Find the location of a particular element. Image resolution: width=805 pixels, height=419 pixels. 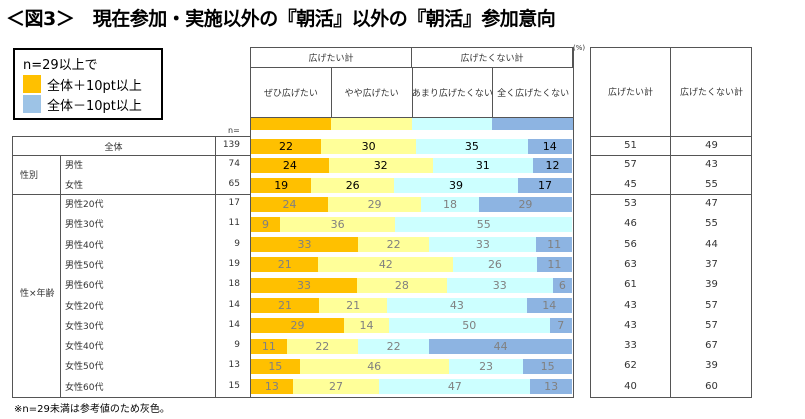

bar-segment: 30 is located at coordinates (368, 146).